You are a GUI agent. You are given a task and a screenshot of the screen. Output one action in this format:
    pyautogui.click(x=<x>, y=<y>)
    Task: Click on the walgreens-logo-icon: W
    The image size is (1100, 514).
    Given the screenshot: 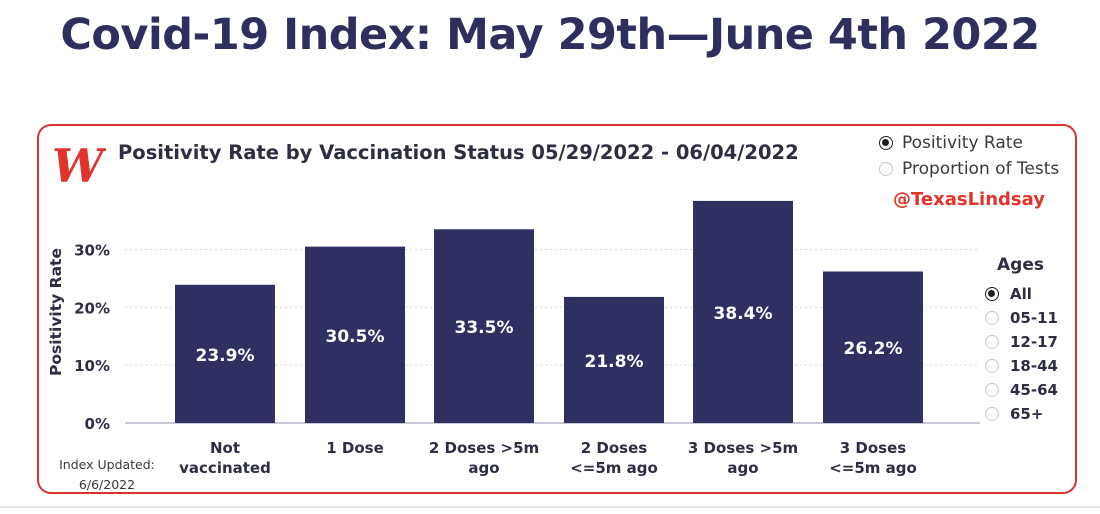 What is the action you would take?
    pyautogui.click(x=79, y=165)
    